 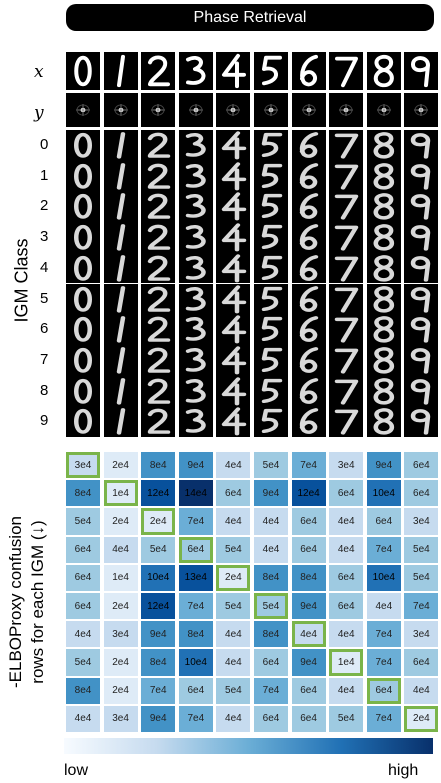 What do you see at coordinates (421, 521) in the screenshot?
I see `heatmap-cell-2-9: 3e4` at bounding box center [421, 521].